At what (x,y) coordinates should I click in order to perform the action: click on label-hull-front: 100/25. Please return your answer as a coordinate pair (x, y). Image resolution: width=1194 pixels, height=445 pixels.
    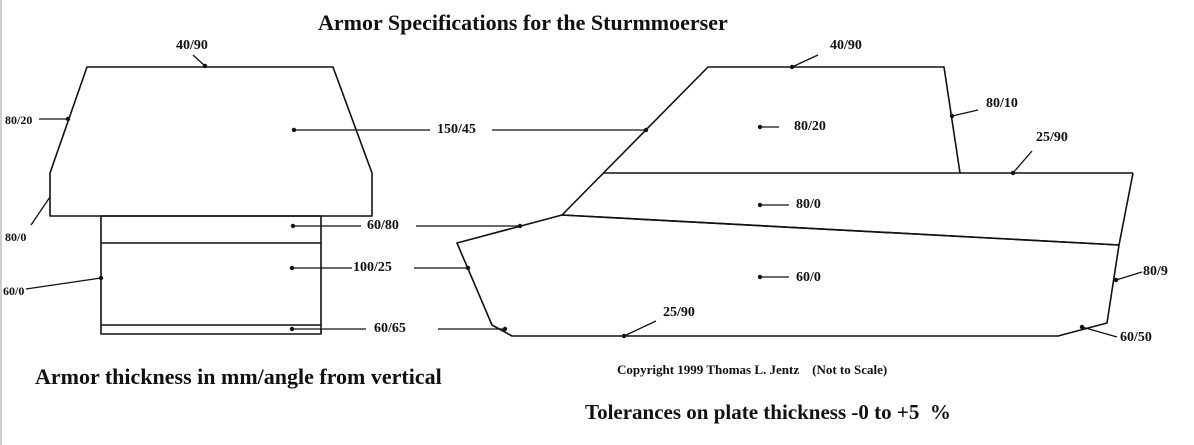
    Looking at the image, I should click on (372, 267).